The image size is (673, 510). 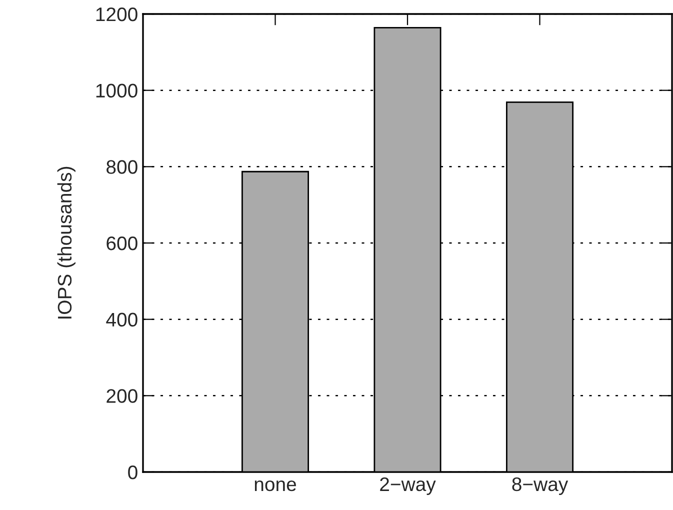 What do you see at coordinates (122, 167) in the screenshot?
I see `y-tick-label: 800` at bounding box center [122, 167].